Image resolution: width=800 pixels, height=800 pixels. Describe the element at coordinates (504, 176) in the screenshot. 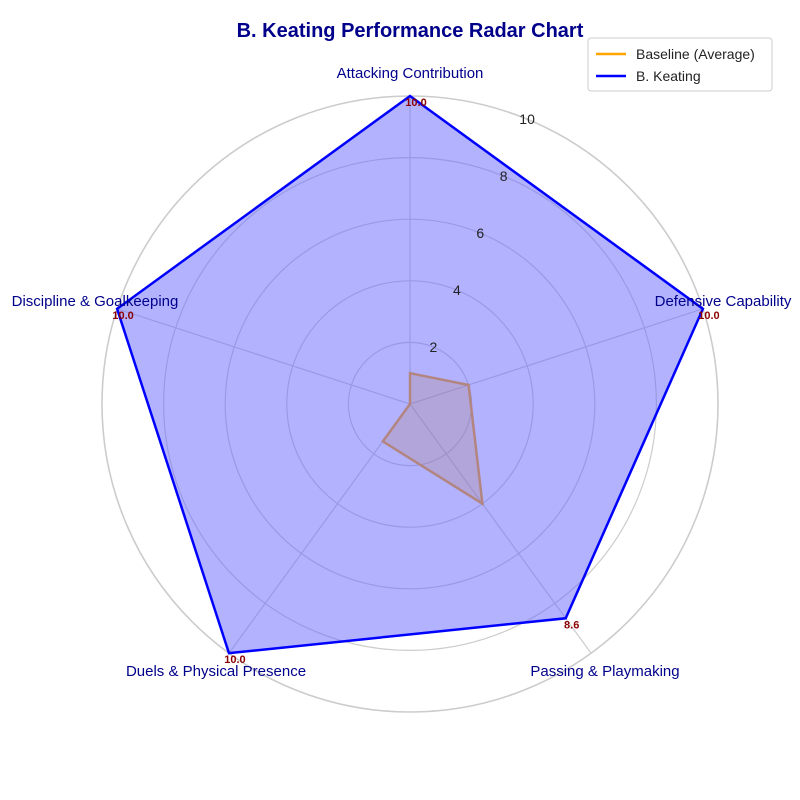

I see `r-tick-label: 8` at that location.